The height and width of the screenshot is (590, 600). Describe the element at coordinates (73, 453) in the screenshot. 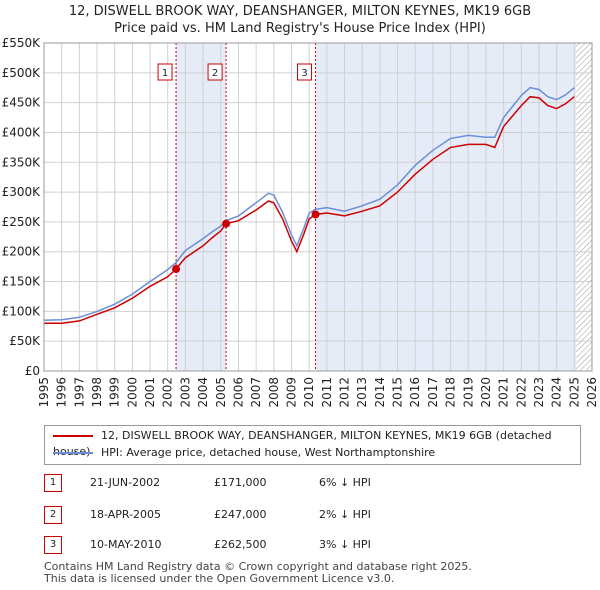

I see `legend-swatch-blue` at that location.